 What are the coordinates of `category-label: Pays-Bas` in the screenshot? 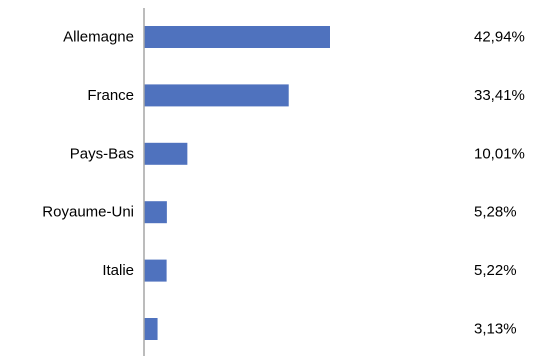 It's located at (102, 153).